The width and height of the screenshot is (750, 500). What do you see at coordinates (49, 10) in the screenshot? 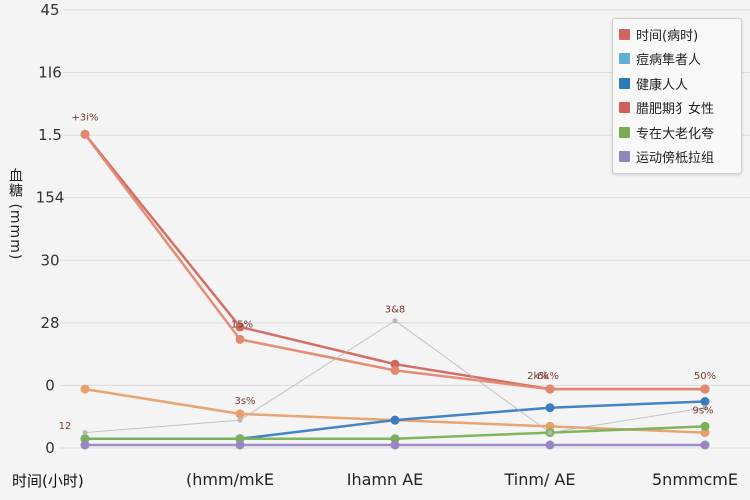
I see `y-tick-label: 45` at bounding box center [49, 10].